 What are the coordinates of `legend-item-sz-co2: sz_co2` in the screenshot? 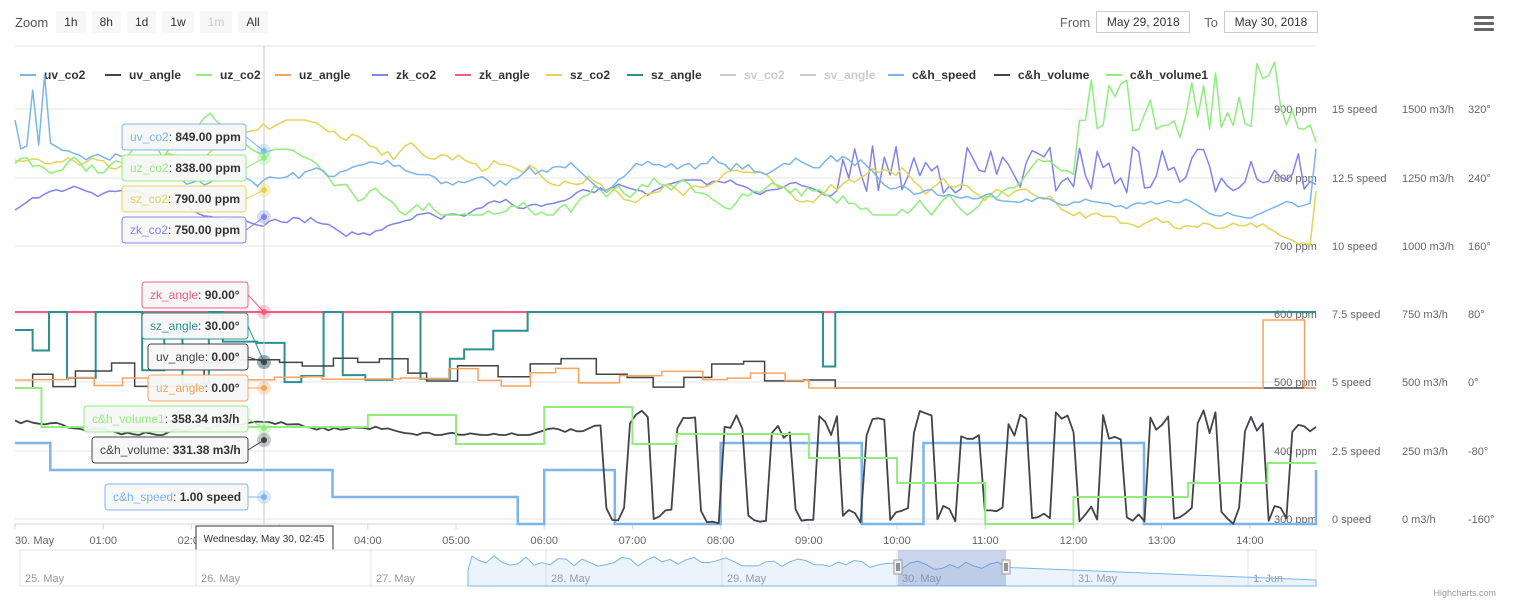 It's located at (578, 75).